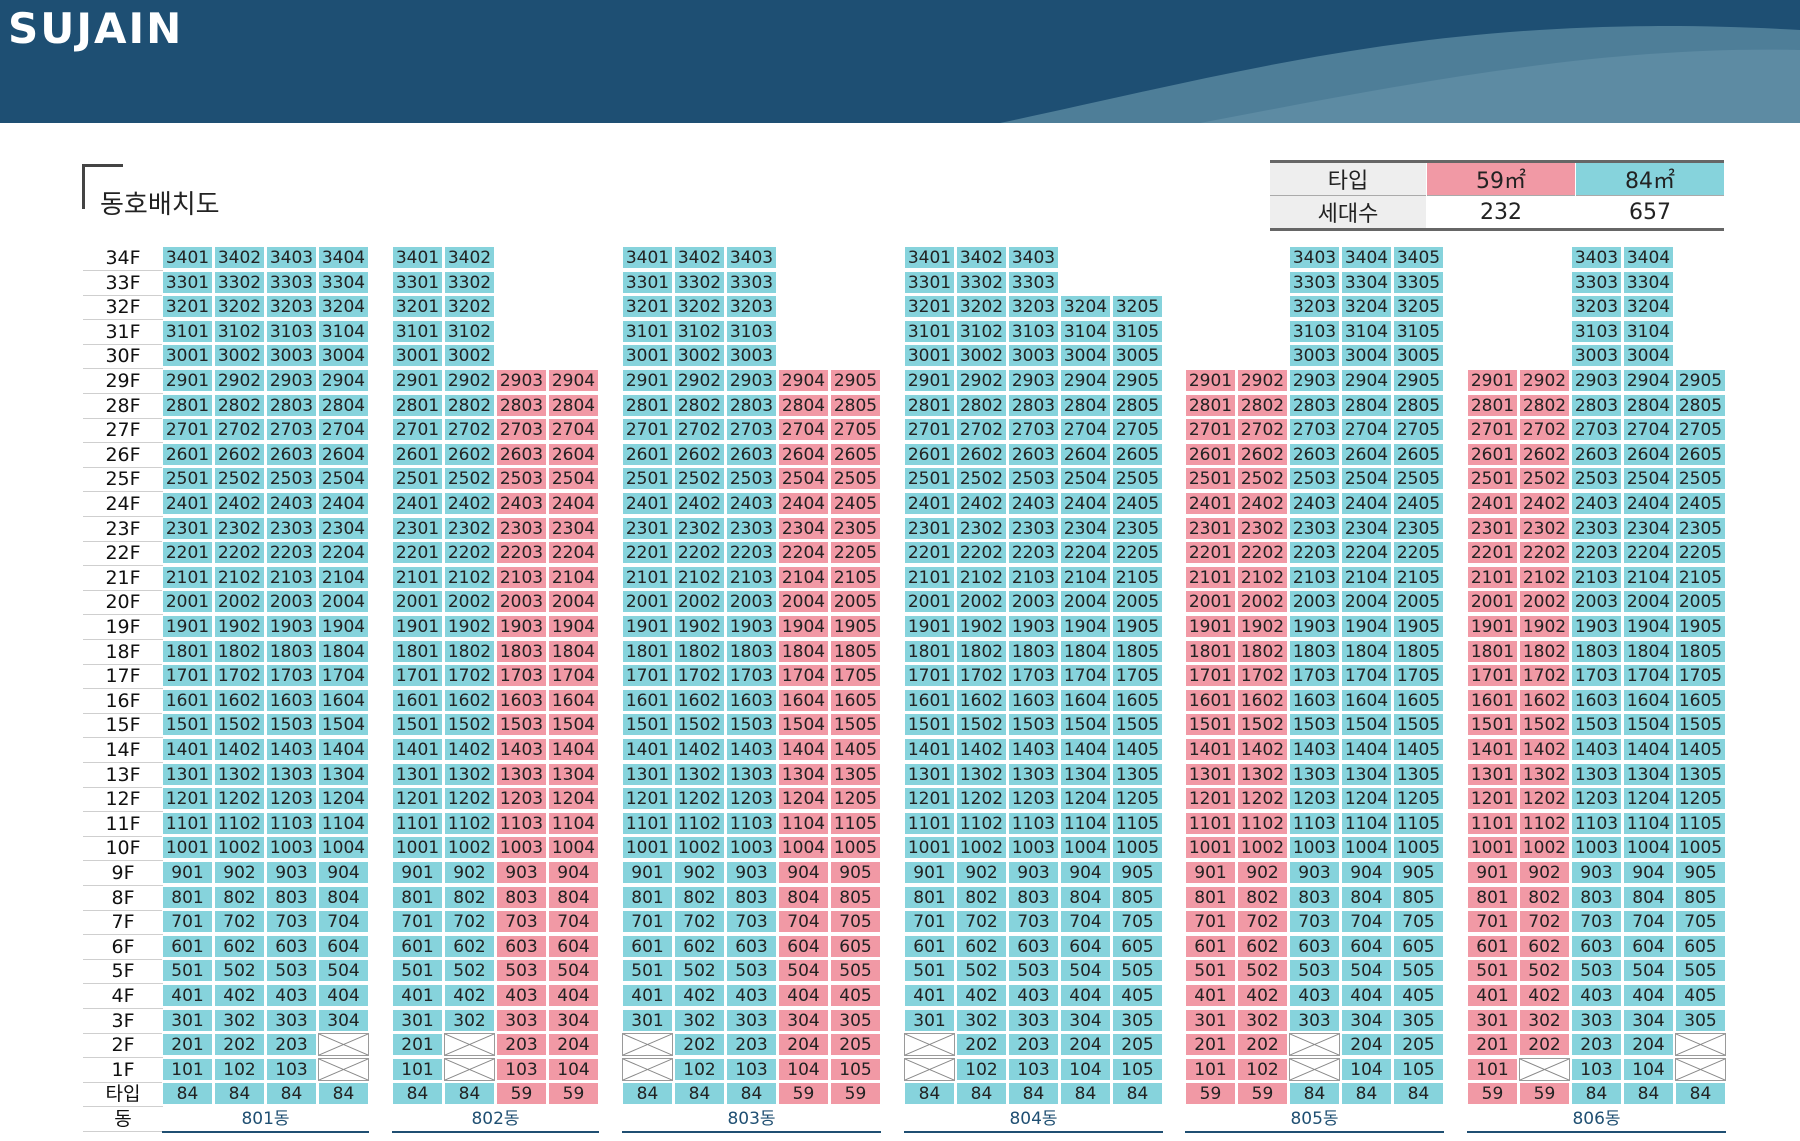 This screenshot has height=1141, width=1800. Describe the element at coordinates (751, 528) in the screenshot. I see `unit-cell: 2303` at that location.